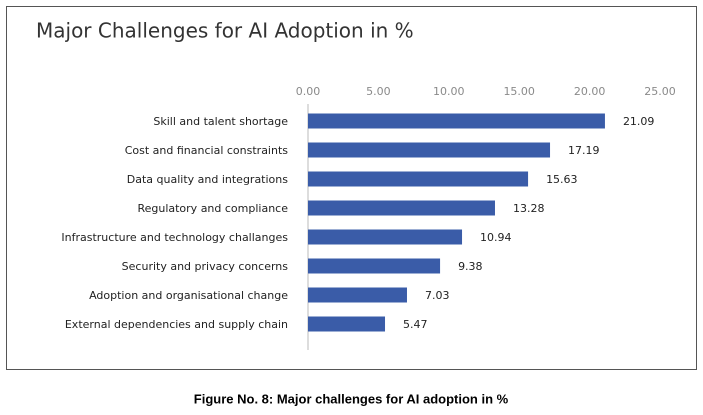 This screenshot has height=415, width=703. What do you see at coordinates (529, 208) in the screenshot?
I see `value-label: 13.28` at bounding box center [529, 208].